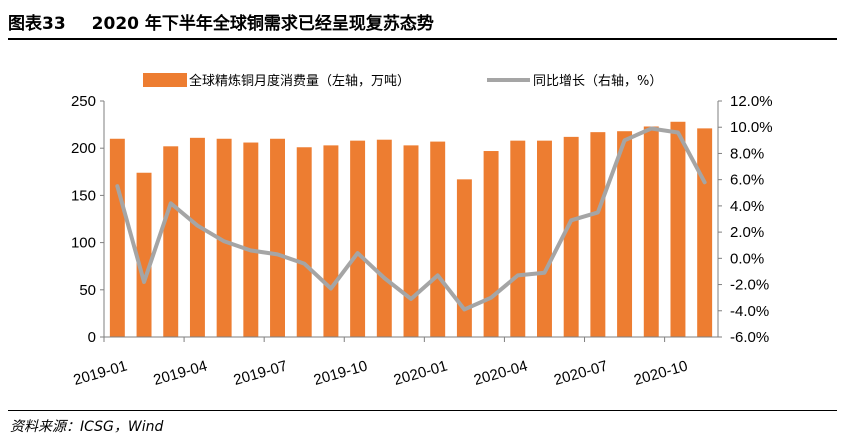 The width and height of the screenshot is (845, 445). What do you see at coordinates (749, 337) in the screenshot?
I see `right-tick-label: -6.0%` at bounding box center [749, 337].